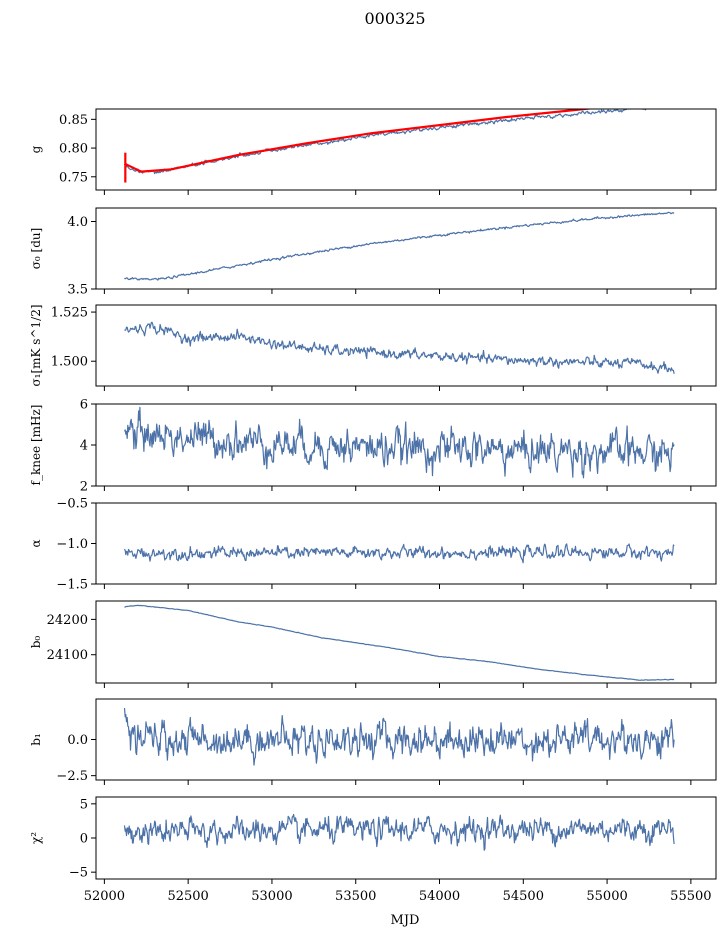  Describe the element at coordinates (36, 445) in the screenshot. I see `ylabel-fknee: f_knee [mHz]` at that location.